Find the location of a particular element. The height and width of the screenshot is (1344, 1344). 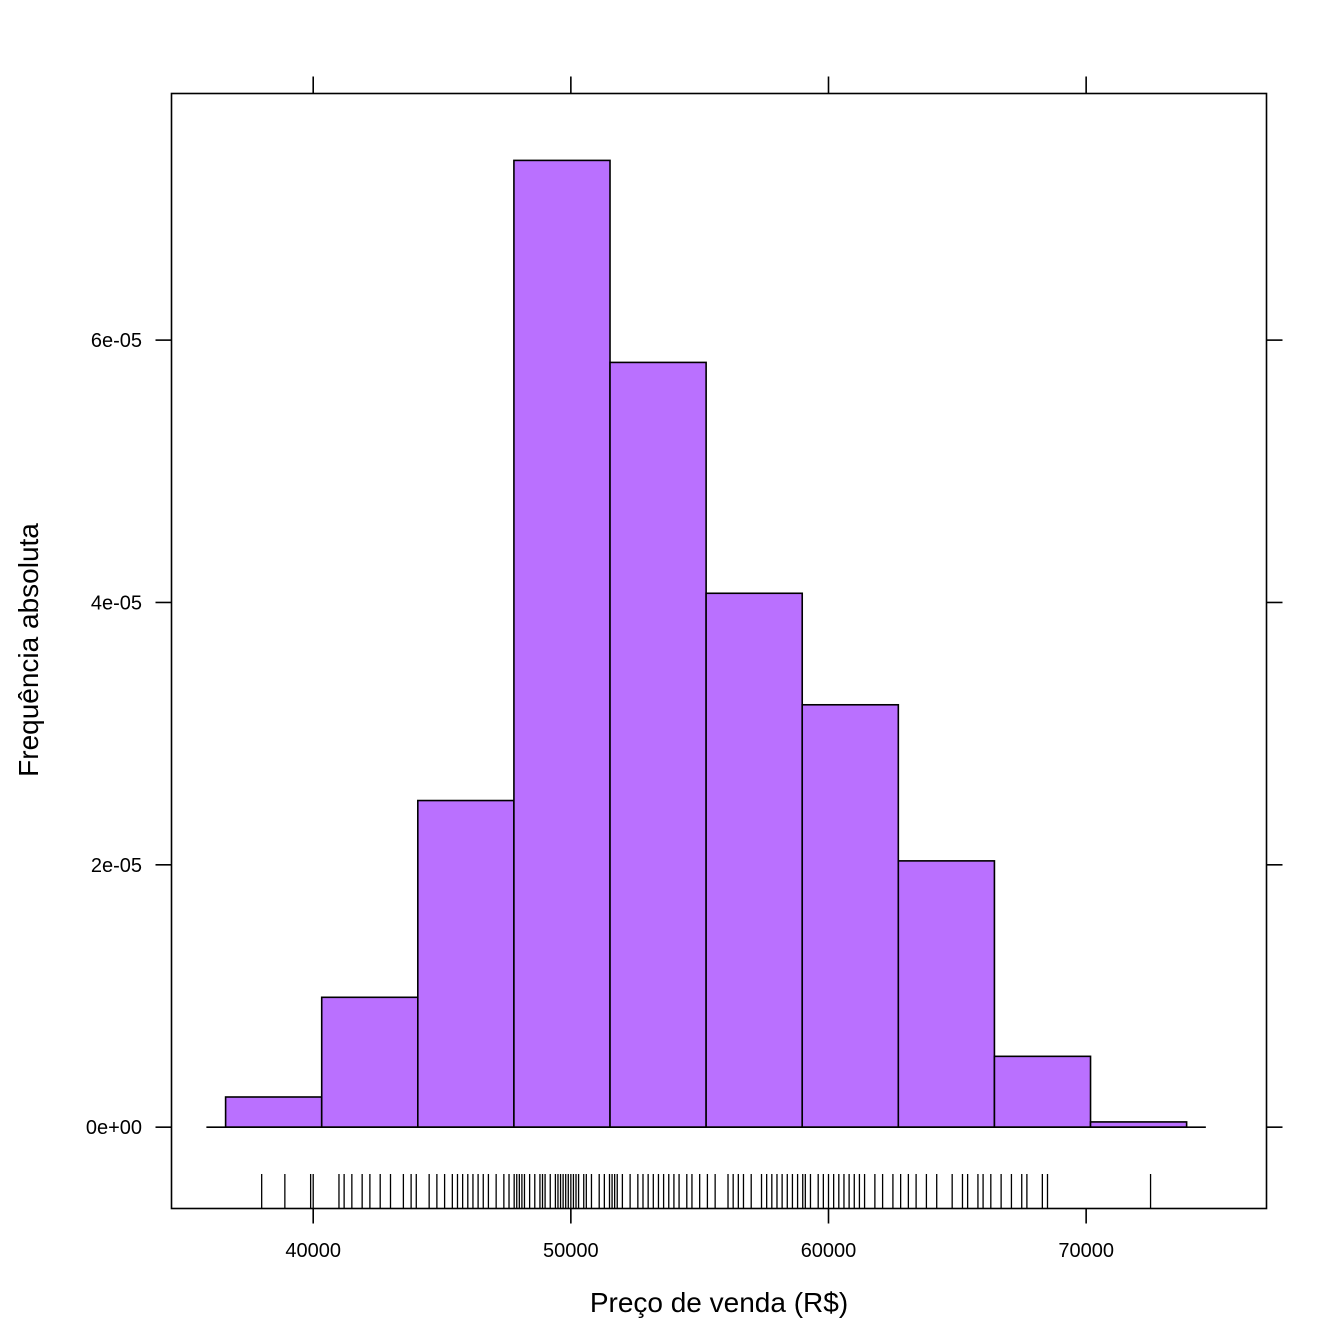

x-tick-label: 70000 is located at coordinates (1086, 1251).